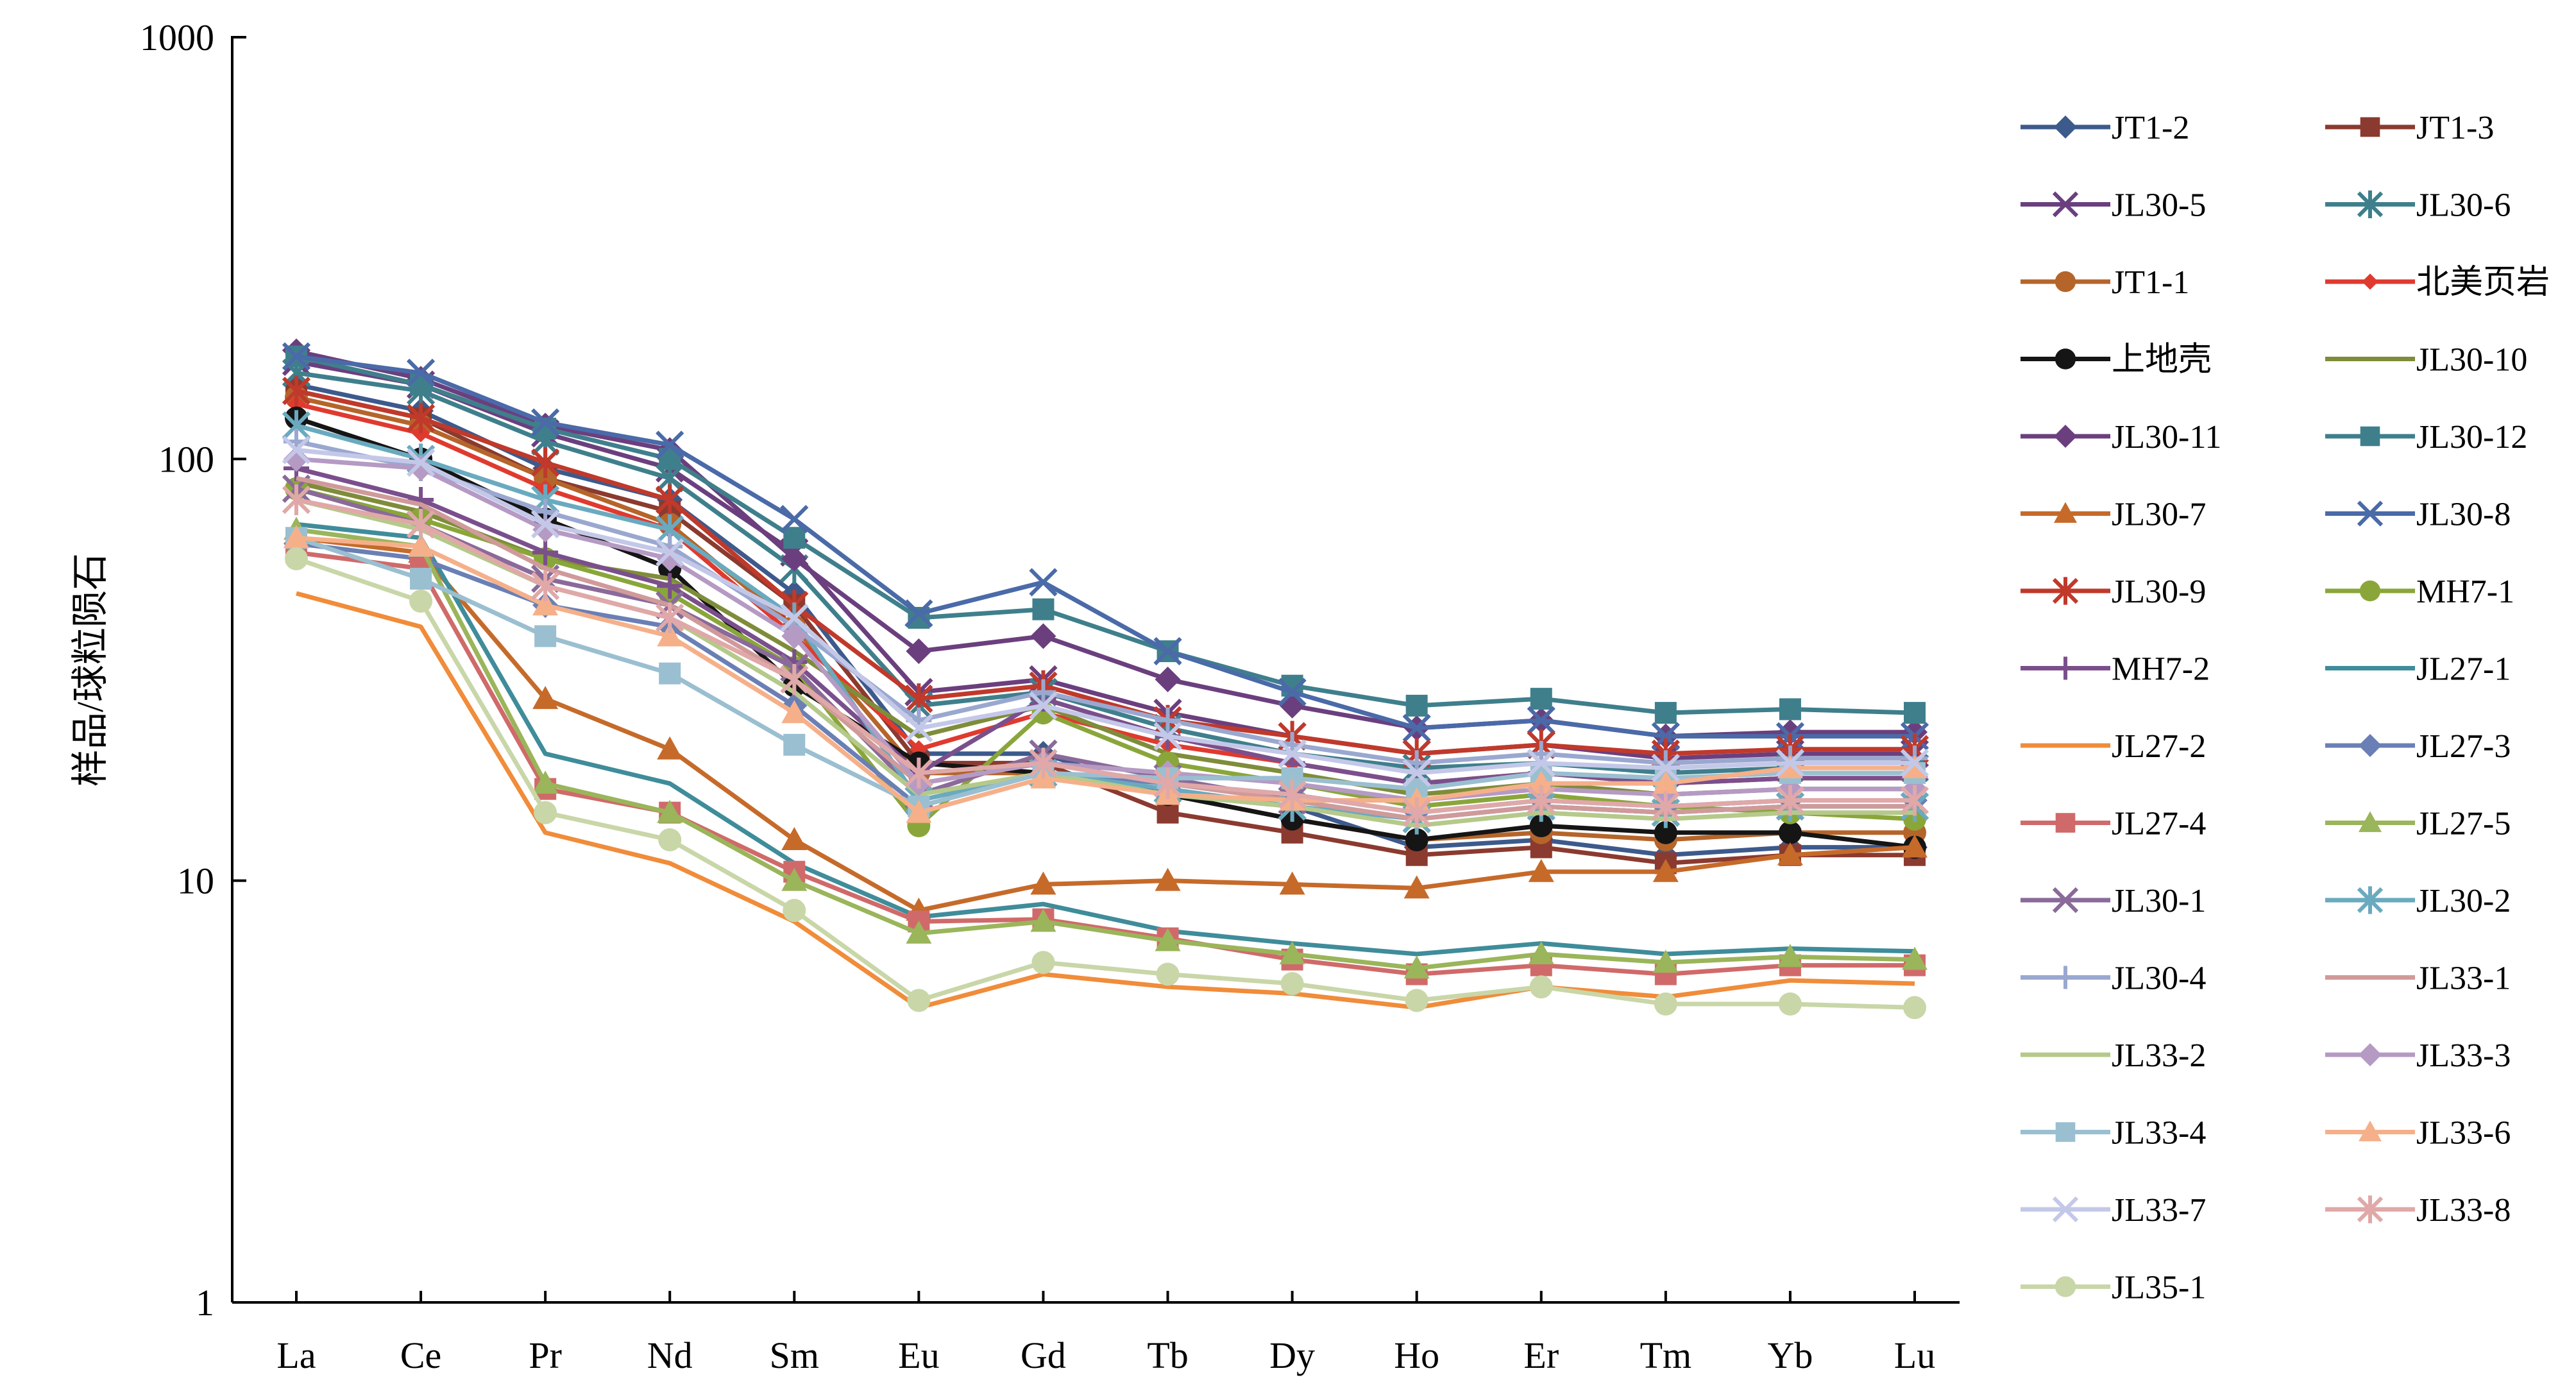 The height and width of the screenshot is (1398, 2576). What do you see at coordinates (2113, 1210) in the screenshot?
I see `legend-item: JL33-7` at bounding box center [2113, 1210].